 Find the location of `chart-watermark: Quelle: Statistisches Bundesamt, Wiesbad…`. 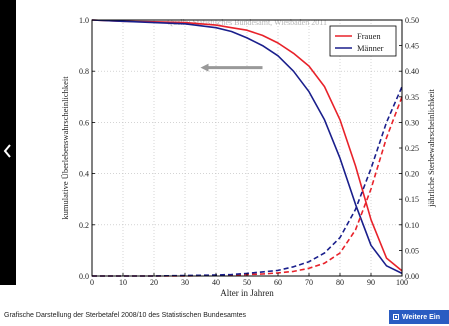

chart-watermark: Quelle: Statistisches Bundesamt, Wiesbad… is located at coordinates (247, 22).